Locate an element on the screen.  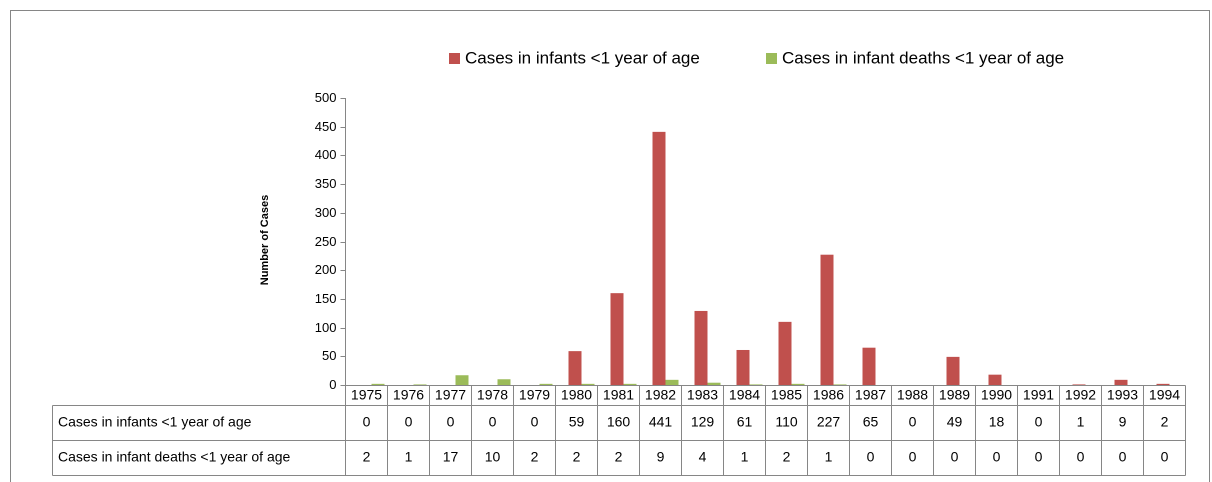
y-tick-label: 450 is located at coordinates (326, 126).